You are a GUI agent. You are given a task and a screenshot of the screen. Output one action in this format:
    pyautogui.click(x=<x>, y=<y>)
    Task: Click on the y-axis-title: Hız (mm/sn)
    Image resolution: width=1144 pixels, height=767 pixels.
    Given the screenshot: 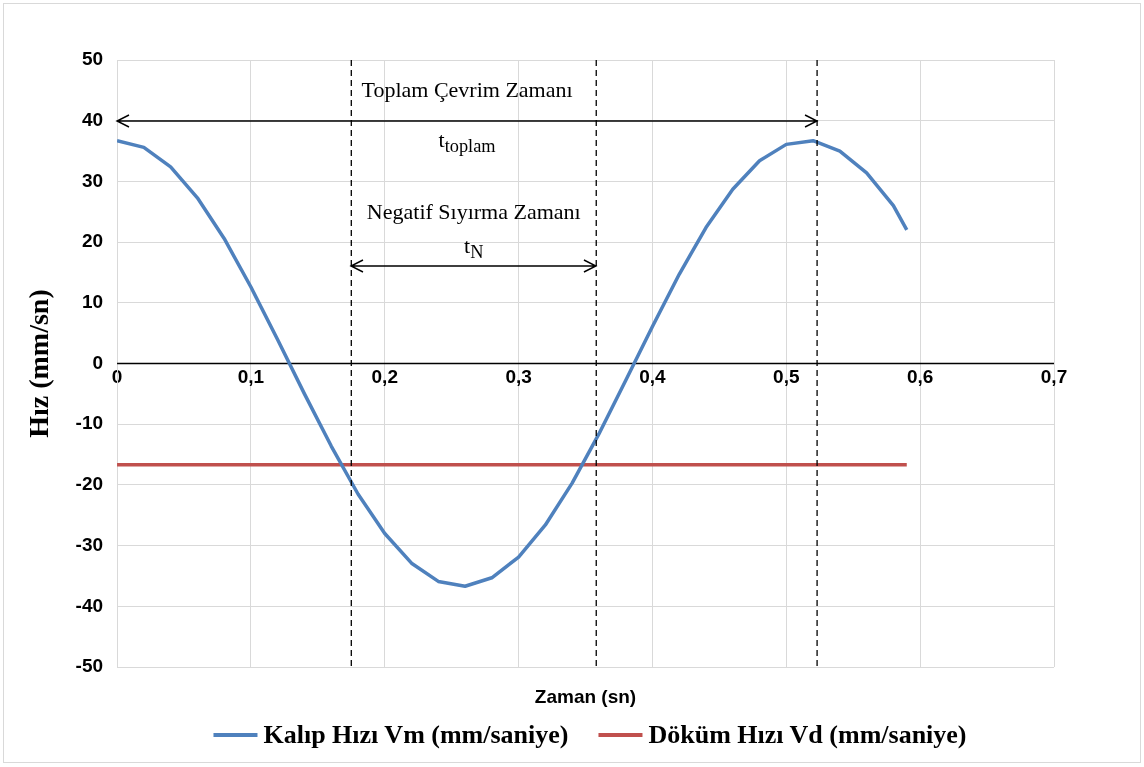 What is the action you would take?
    pyautogui.click(x=39, y=363)
    